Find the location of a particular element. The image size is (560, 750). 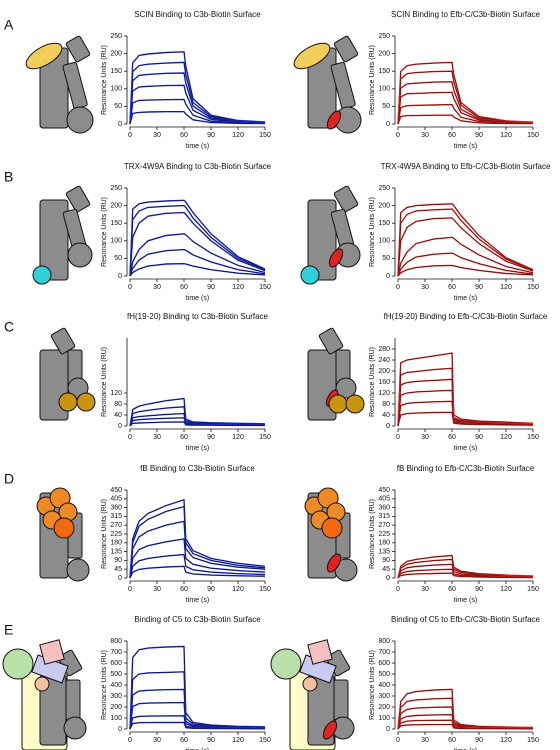

panel-label: D is located at coordinates (9, 479).